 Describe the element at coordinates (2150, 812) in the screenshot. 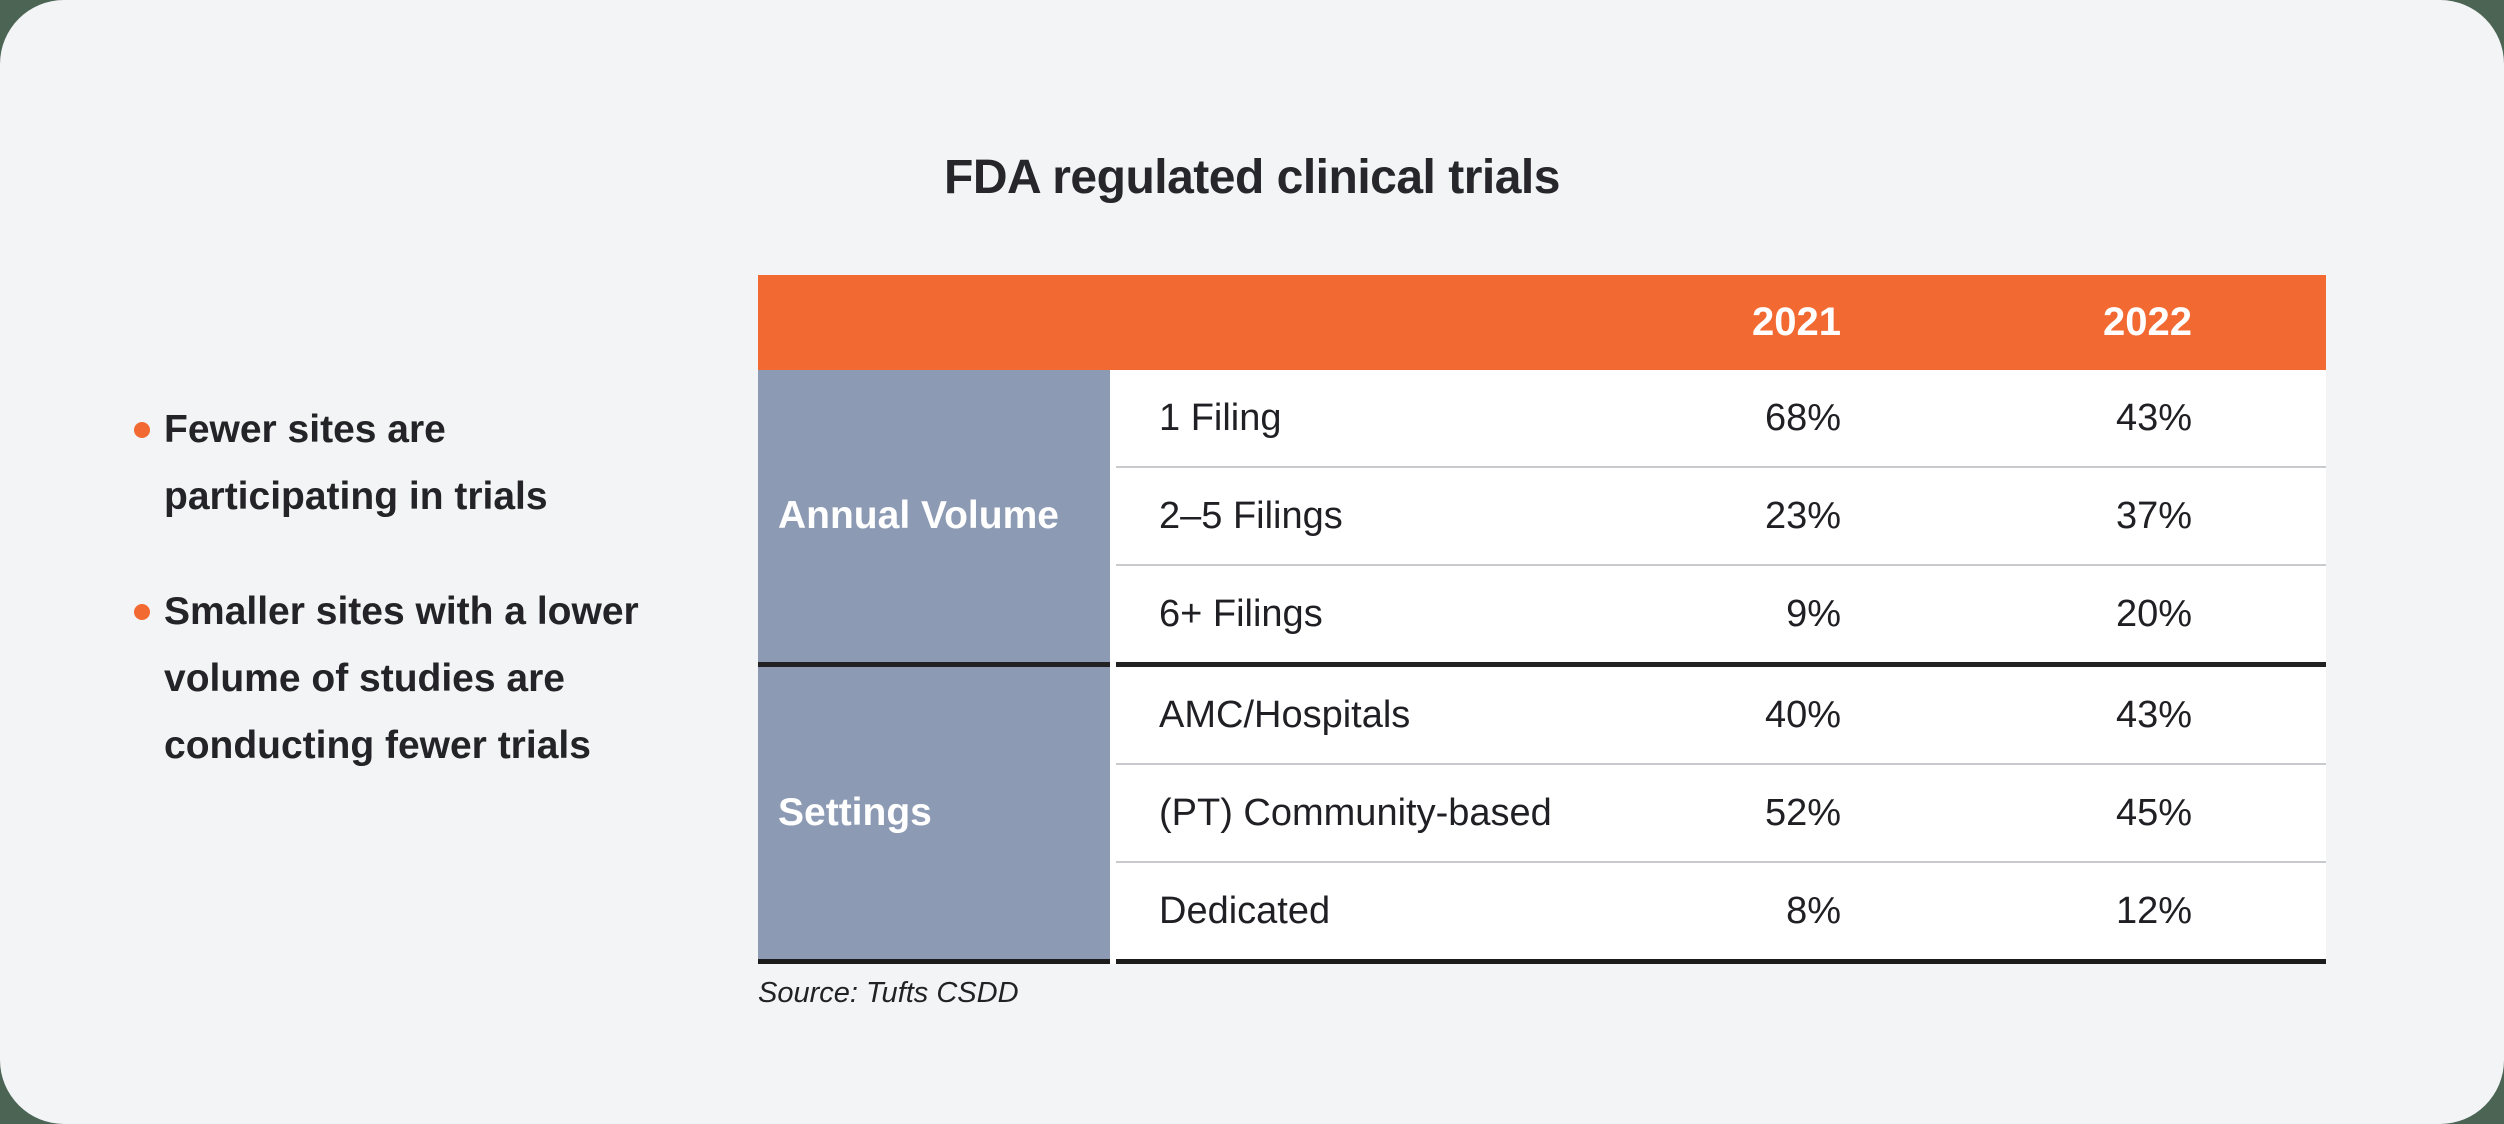

I see `value-2022: 45%` at that location.